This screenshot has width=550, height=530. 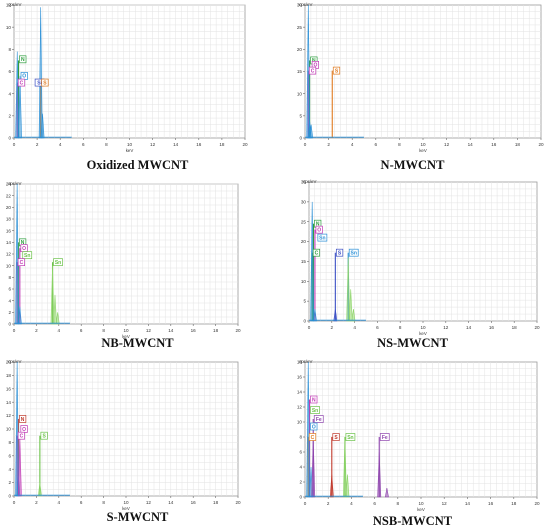 What do you see at coordinates (9, 195) in the screenshot?
I see `y-tick-label: 22` at bounding box center [9, 195].